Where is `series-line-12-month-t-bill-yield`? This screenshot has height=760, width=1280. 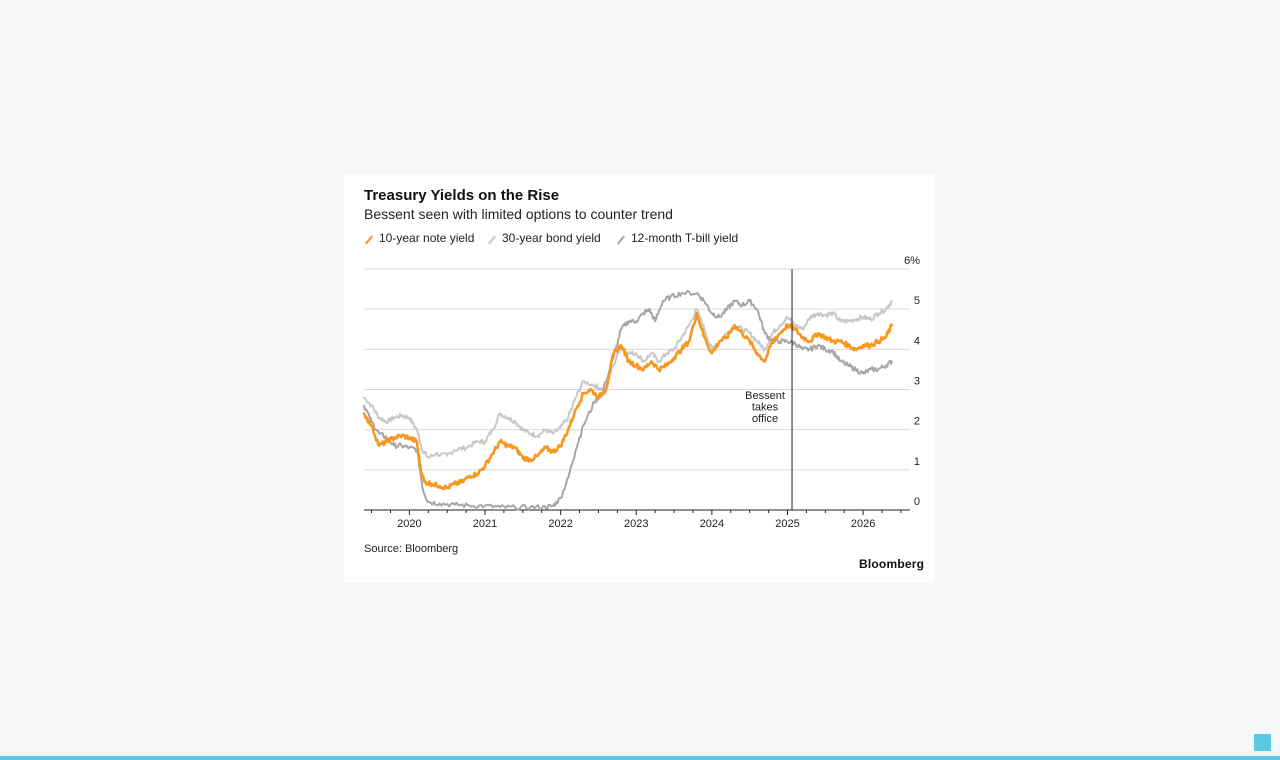
series-line-12-month-t-bill-yield is located at coordinates (628, 400).